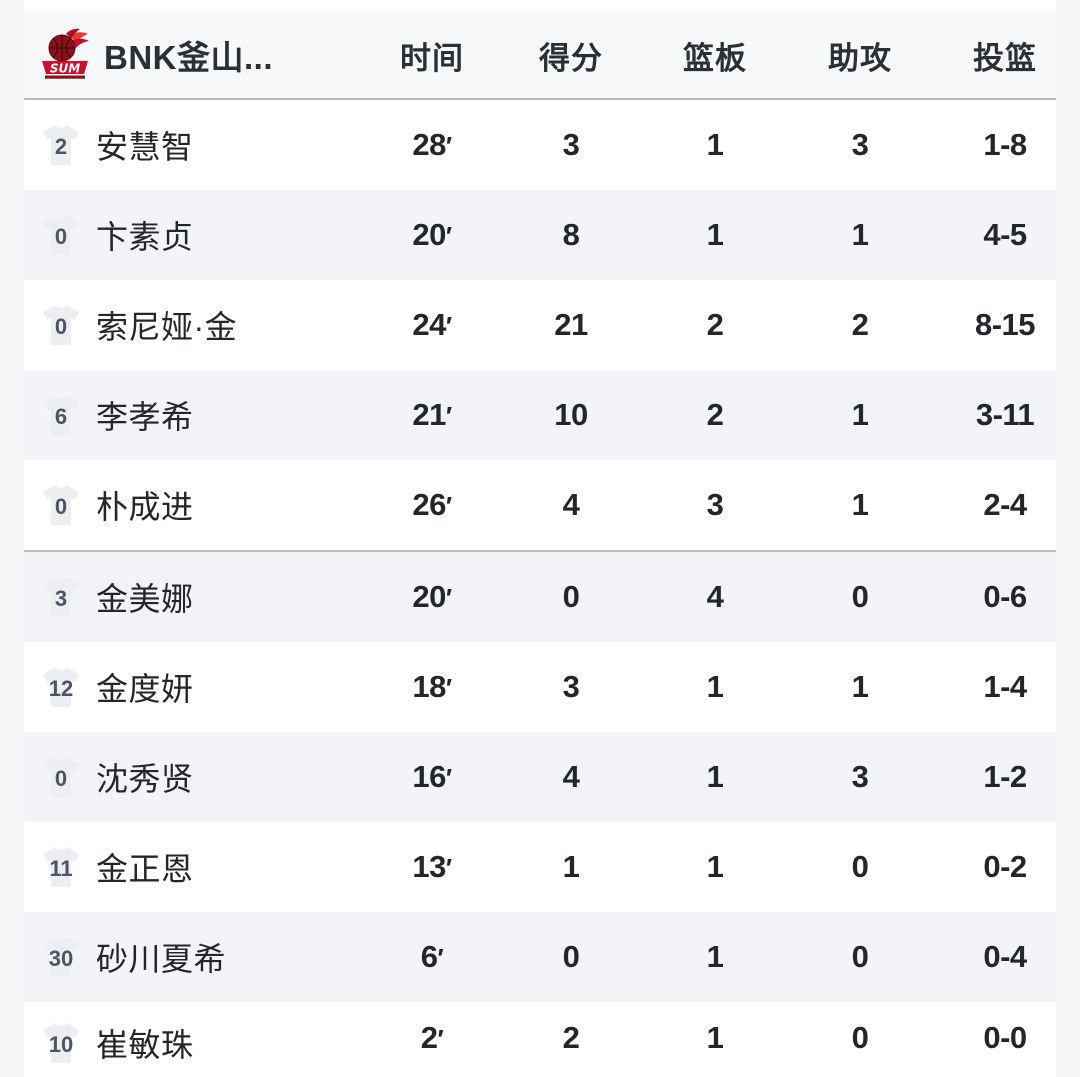 The height and width of the screenshot is (1077, 1080). I want to click on stat-fieldgoals: 1-2, so click(1005, 776).